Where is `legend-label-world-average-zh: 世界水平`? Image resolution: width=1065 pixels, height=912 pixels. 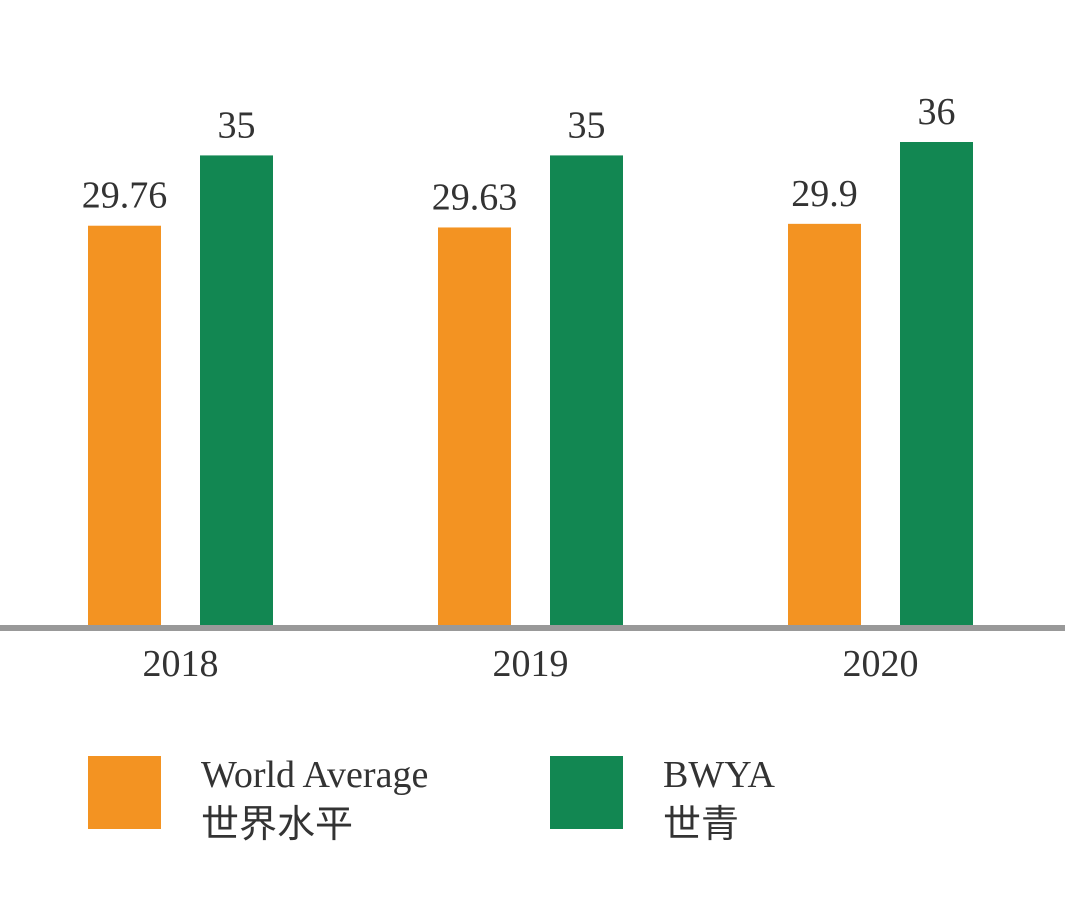
legend-label-world-average-zh: 世界水平 is located at coordinates (277, 825).